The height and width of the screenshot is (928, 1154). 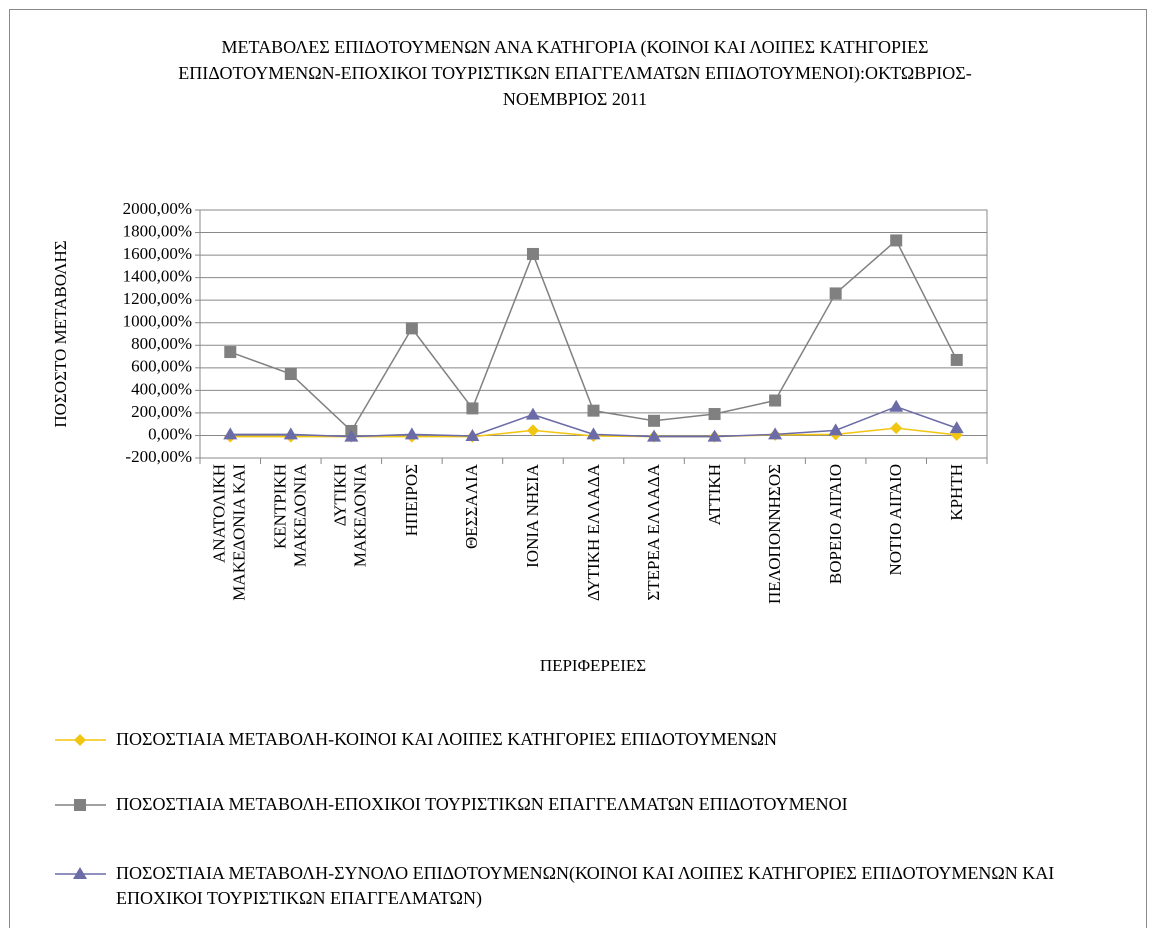 I want to click on x-tick-label: ΝΟΤΙΟ ΑΙΓΑΙΟ, so click(x=895, y=520).